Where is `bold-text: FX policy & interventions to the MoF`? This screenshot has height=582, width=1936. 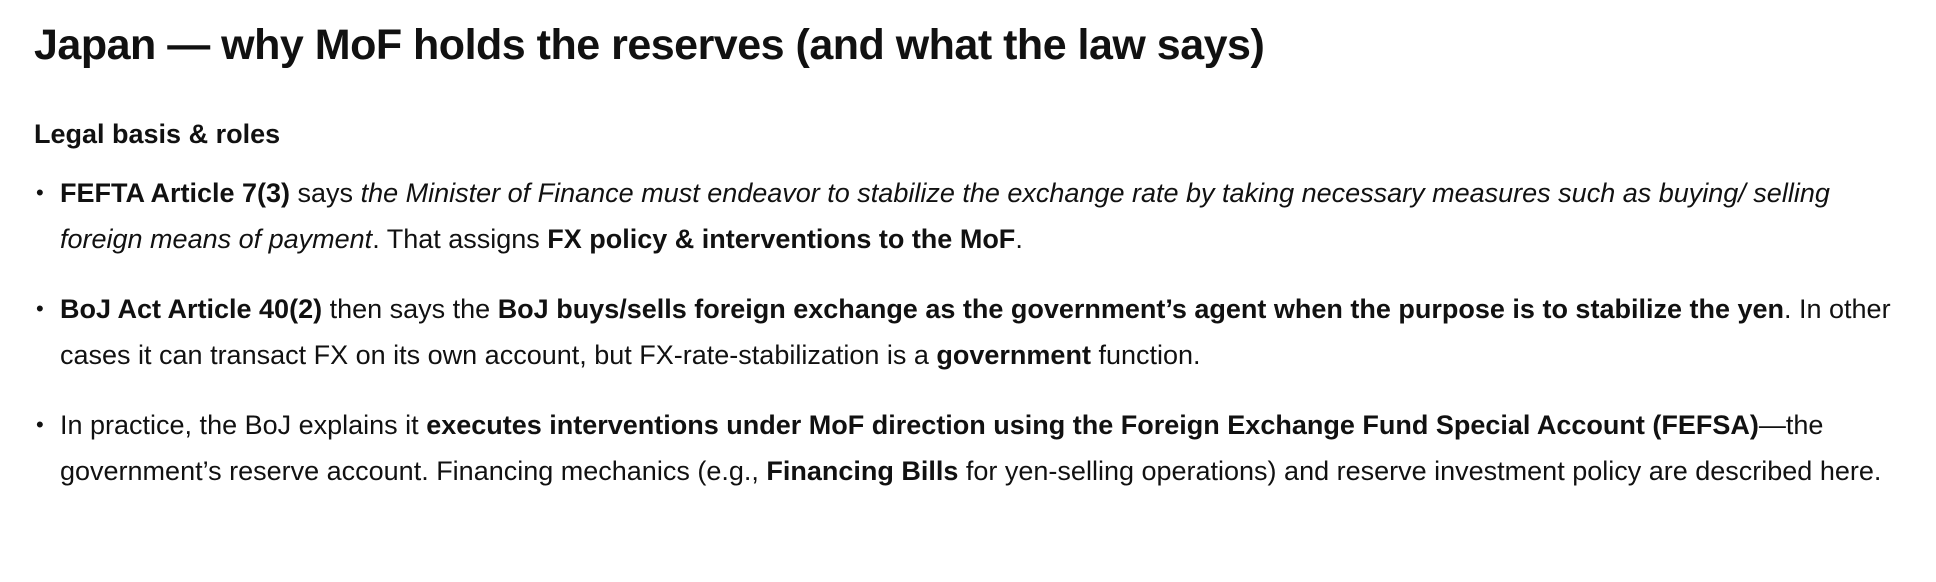
bold-text: FX policy & interventions to the MoF is located at coordinates (781, 239).